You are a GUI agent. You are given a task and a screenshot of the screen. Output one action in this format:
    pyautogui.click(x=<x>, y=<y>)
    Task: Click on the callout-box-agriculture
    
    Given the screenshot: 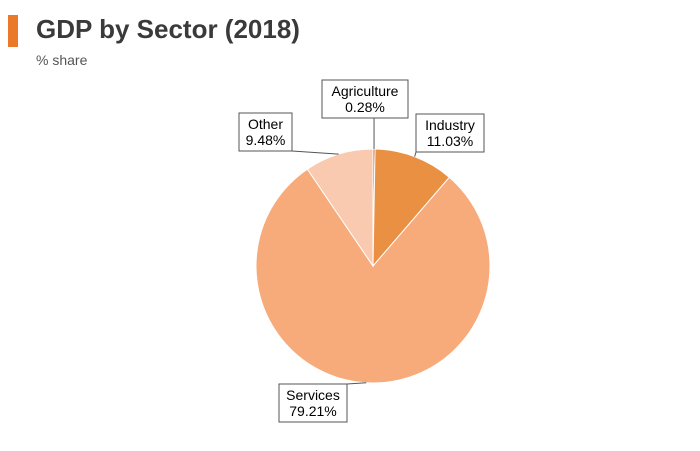 What is the action you would take?
    pyautogui.click(x=365, y=99)
    